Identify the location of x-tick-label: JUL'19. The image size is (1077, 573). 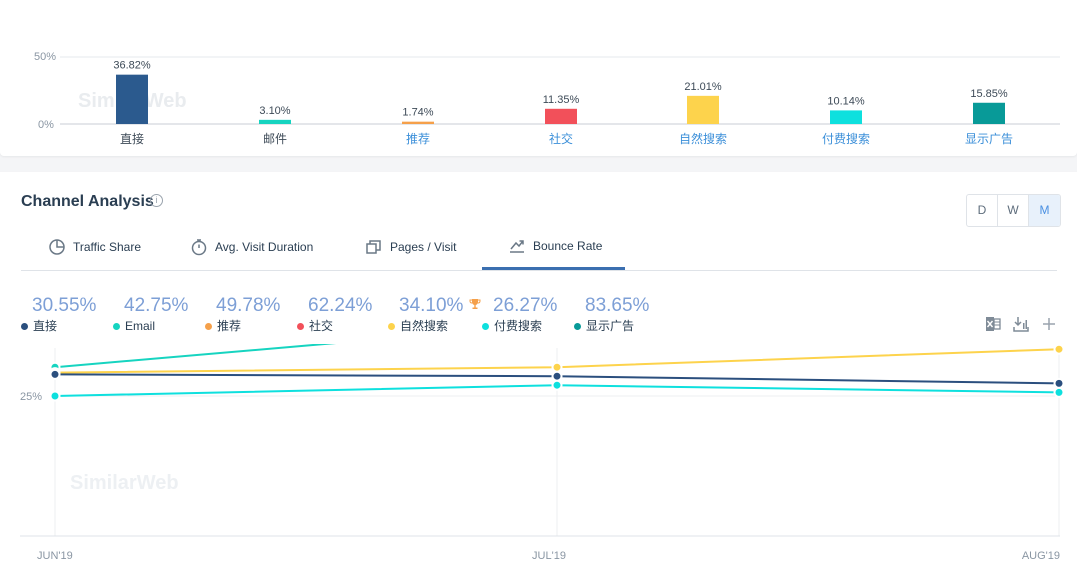
(549, 556).